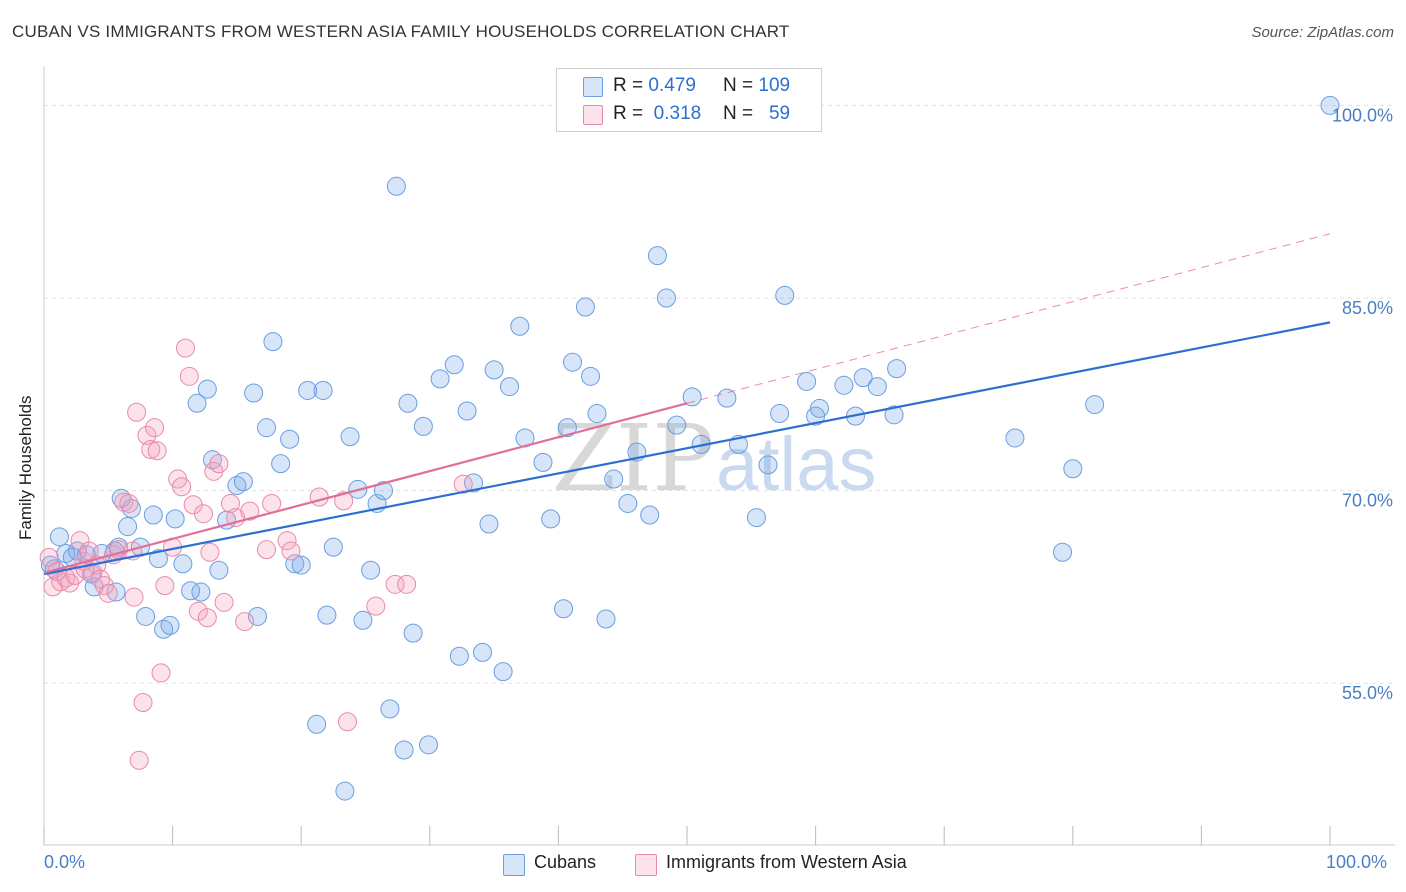  What do you see at coordinates (65, 862) in the screenshot?
I see `x-tick-min: 0.0%` at bounding box center [65, 862].